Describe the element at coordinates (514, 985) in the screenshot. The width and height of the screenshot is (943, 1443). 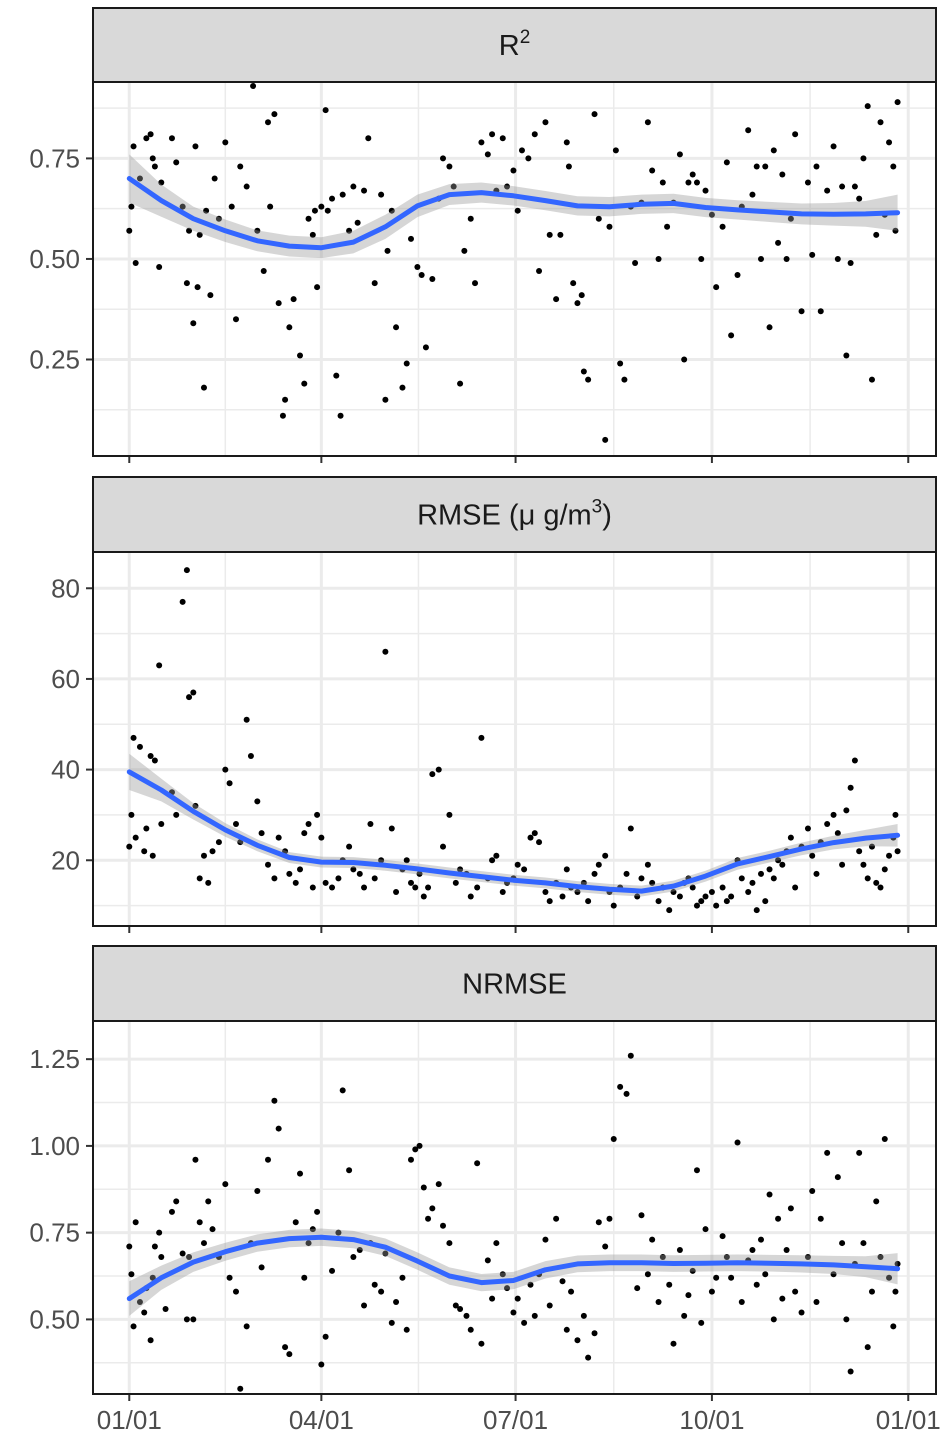
I see `strip-title-main: NRMSE` at that location.